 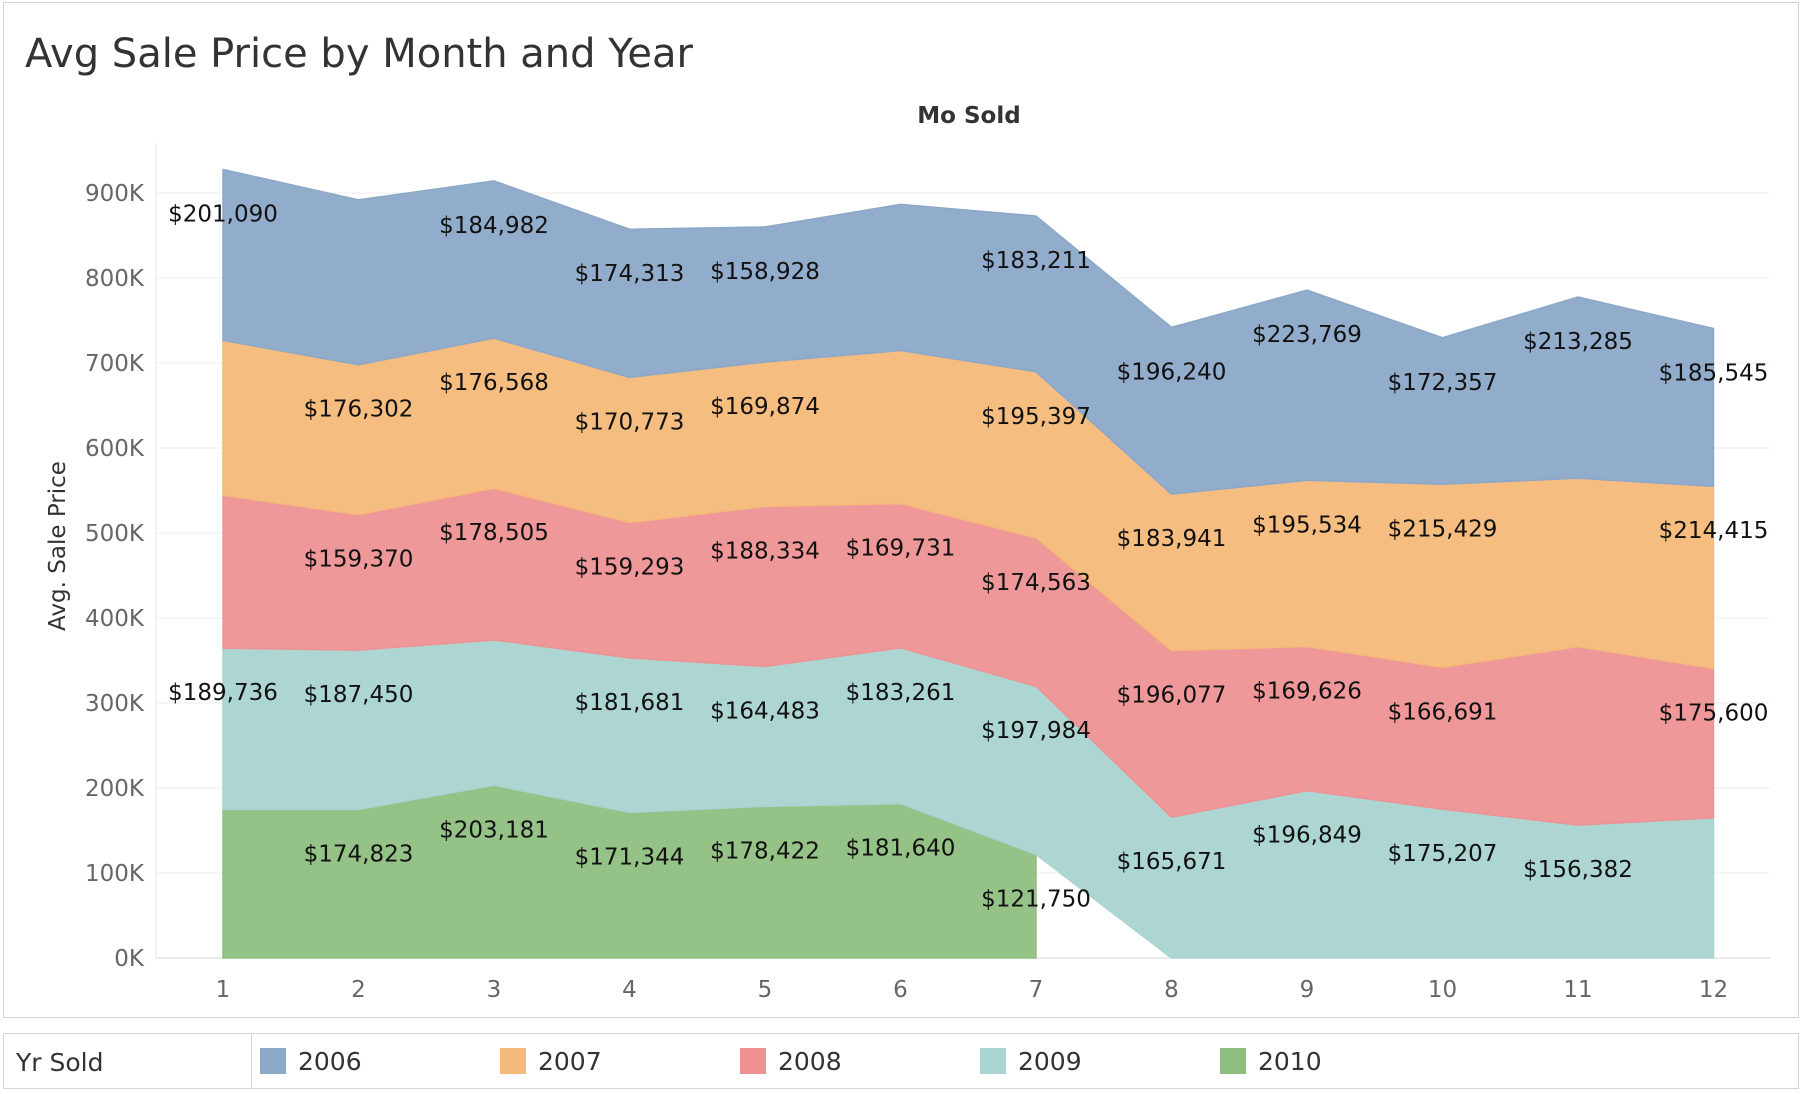 I want to click on data-label: $176,568, so click(x=494, y=383).